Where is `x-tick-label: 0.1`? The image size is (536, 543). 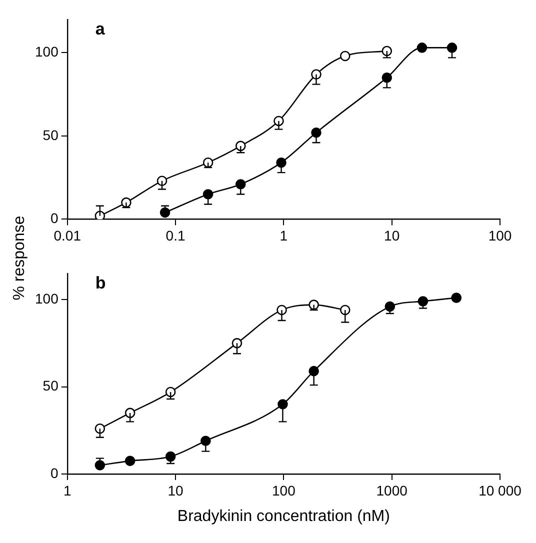 x-tick-label: 0.1 is located at coordinates (176, 235).